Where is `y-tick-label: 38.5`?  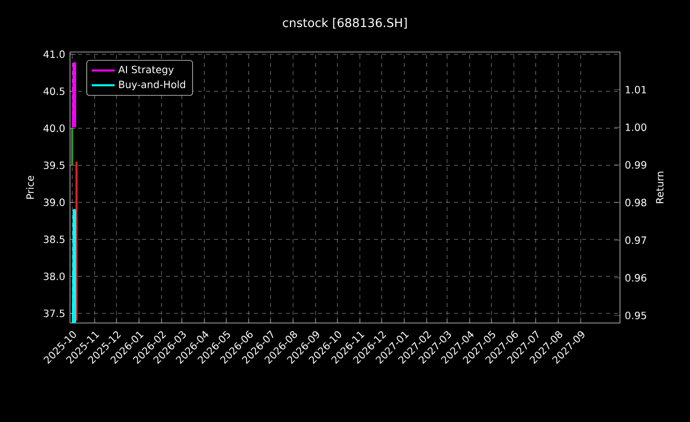 y-tick-label: 38.5 is located at coordinates (54, 240).